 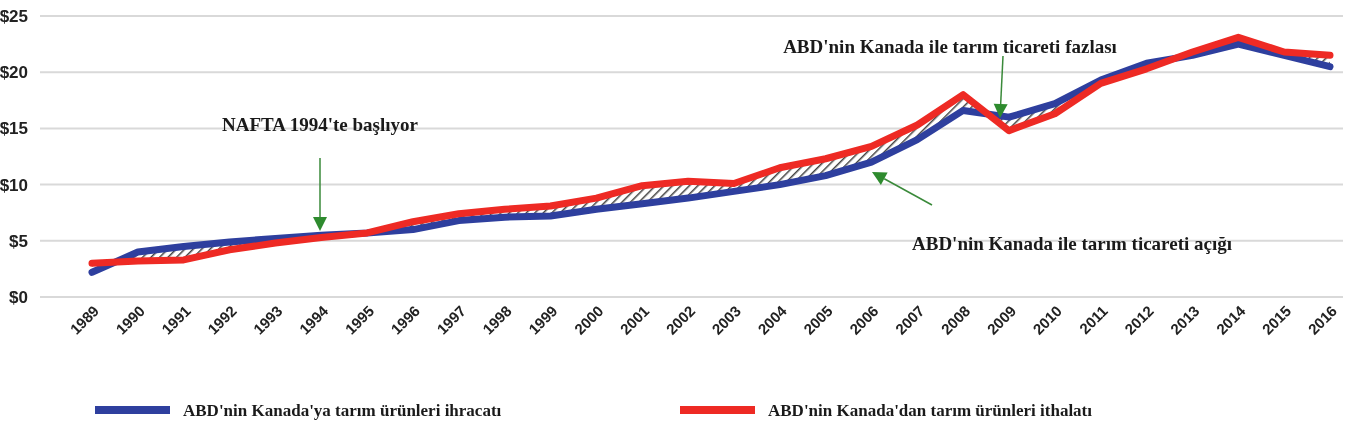 What do you see at coordinates (14, 129) in the screenshot?
I see `y-tick-label: $15` at bounding box center [14, 129].